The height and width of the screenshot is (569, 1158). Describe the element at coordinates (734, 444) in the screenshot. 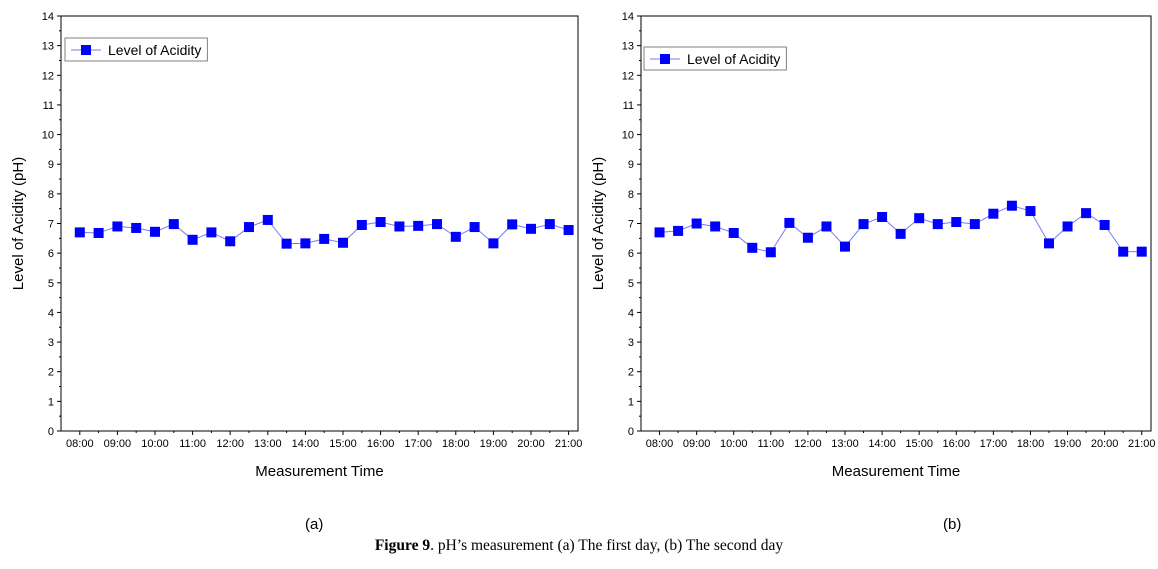

I see `x-tick-label: 10:00` at that location.